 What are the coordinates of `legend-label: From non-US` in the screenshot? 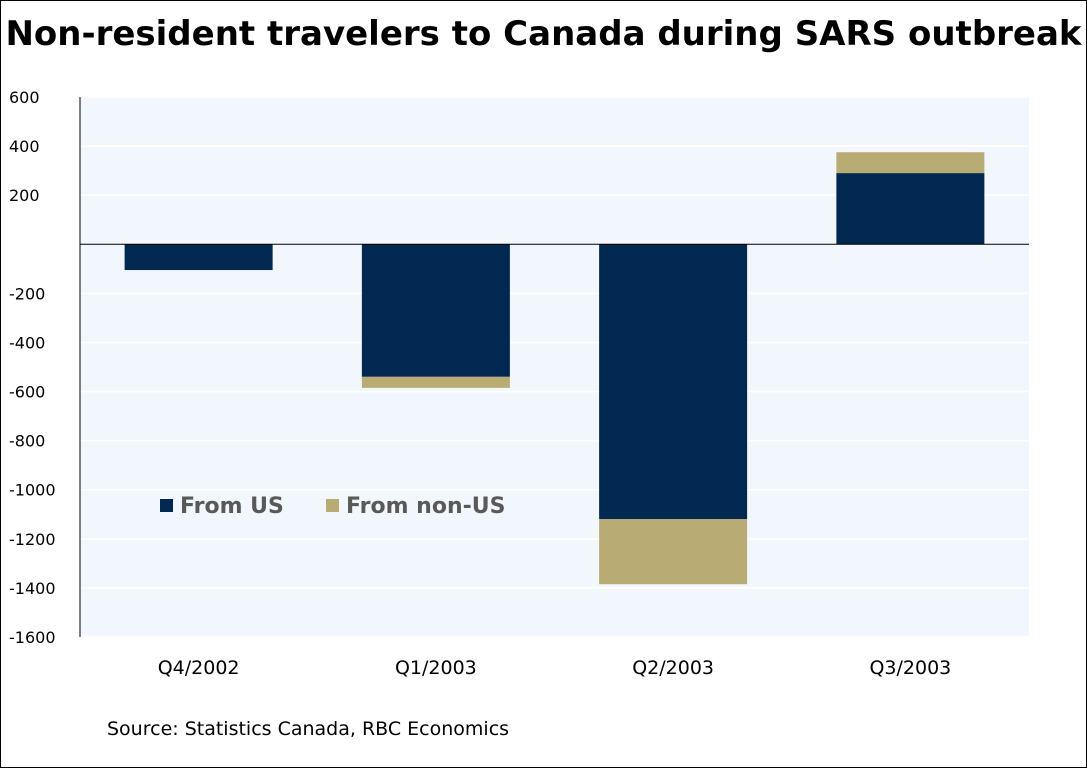 It's located at (425, 506).